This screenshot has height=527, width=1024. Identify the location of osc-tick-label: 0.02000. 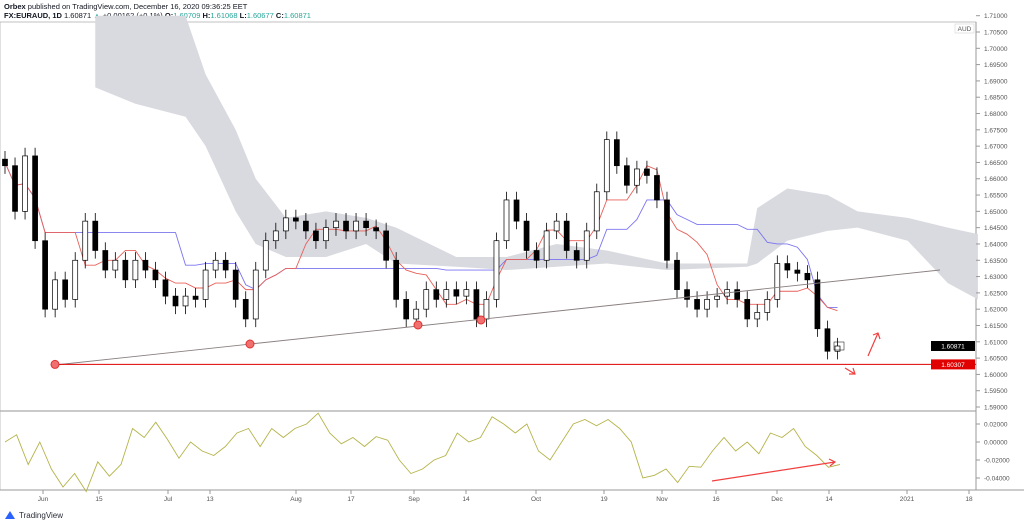
(996, 425).